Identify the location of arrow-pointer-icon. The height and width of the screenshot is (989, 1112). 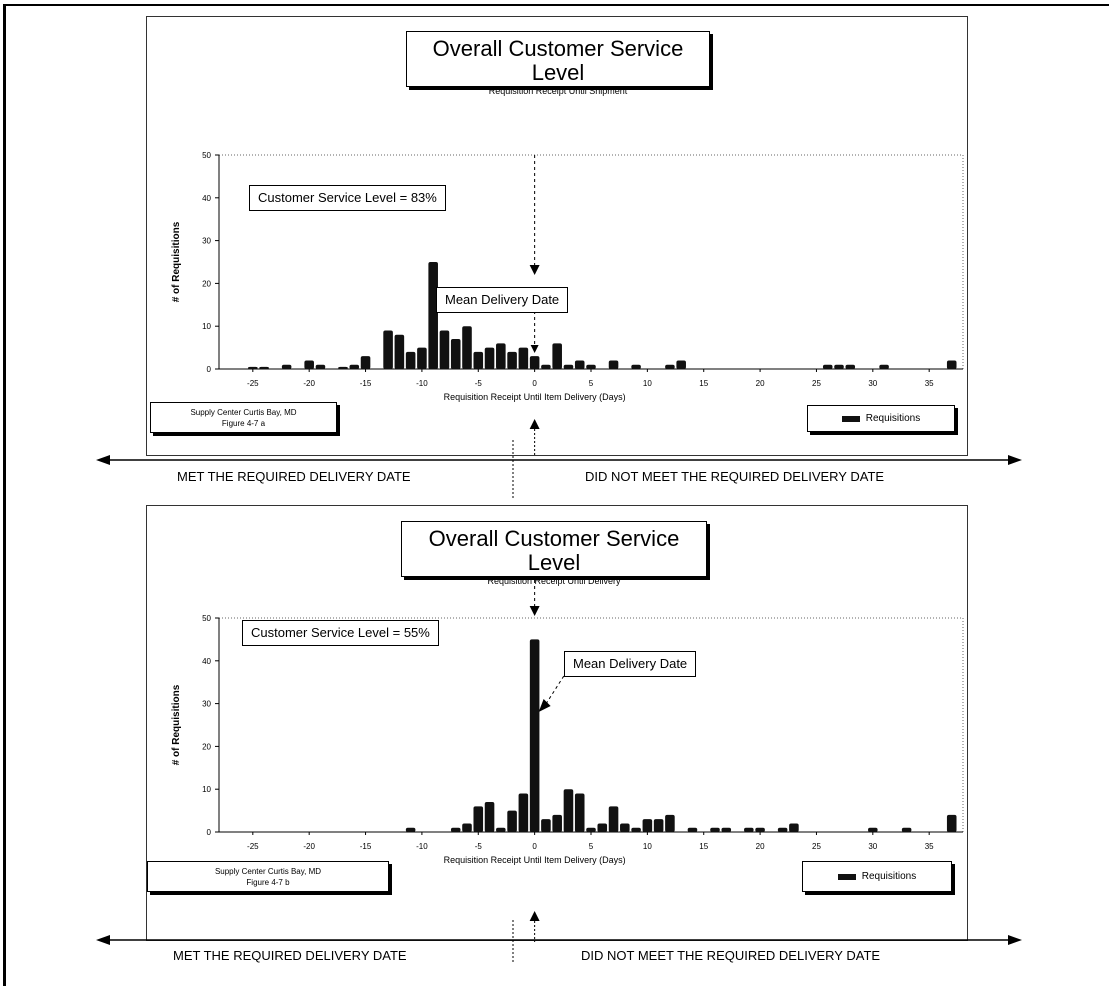
(544, 705).